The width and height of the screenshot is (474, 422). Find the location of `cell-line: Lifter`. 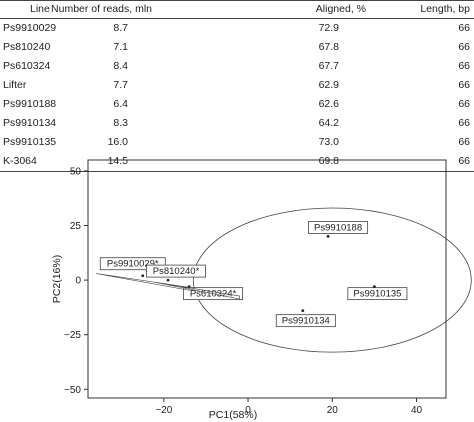

cell-line: Lifter is located at coordinates (15, 85).